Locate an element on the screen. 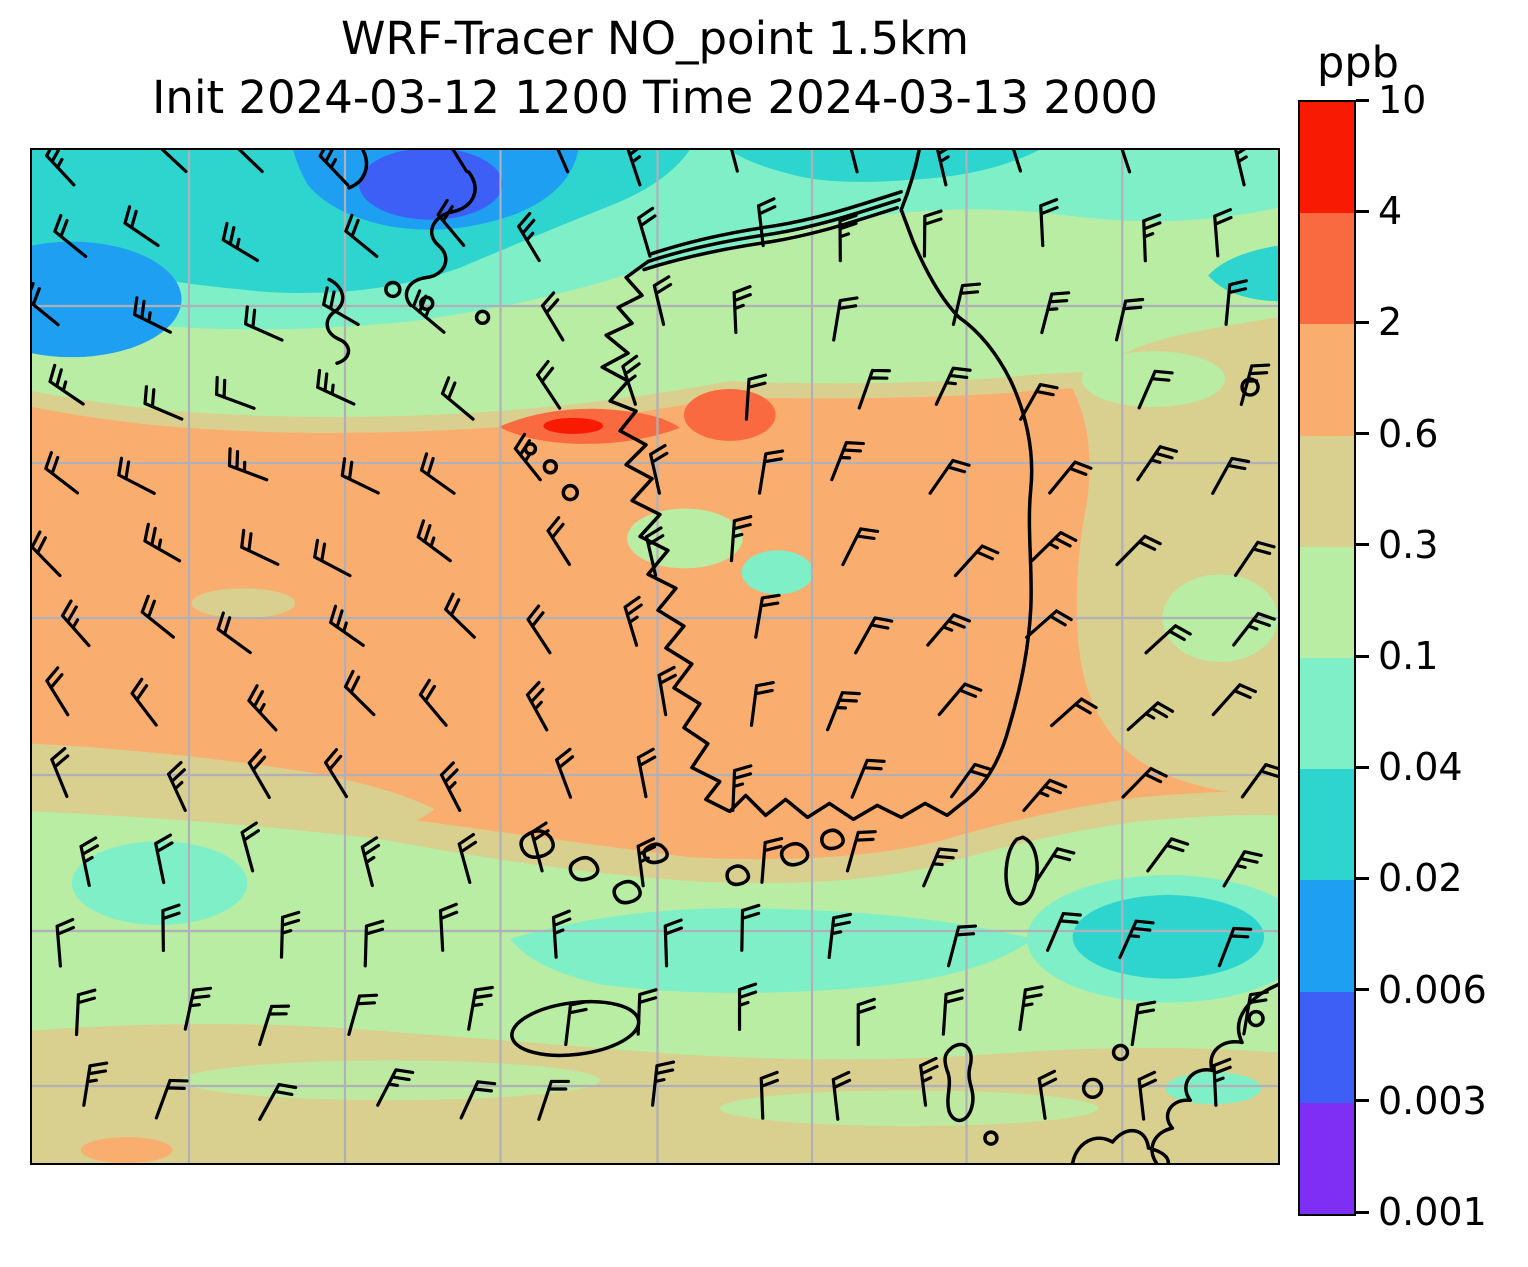 The image size is (1528, 1267). colorbar-tick-label: 0.1 is located at coordinates (1408, 656).